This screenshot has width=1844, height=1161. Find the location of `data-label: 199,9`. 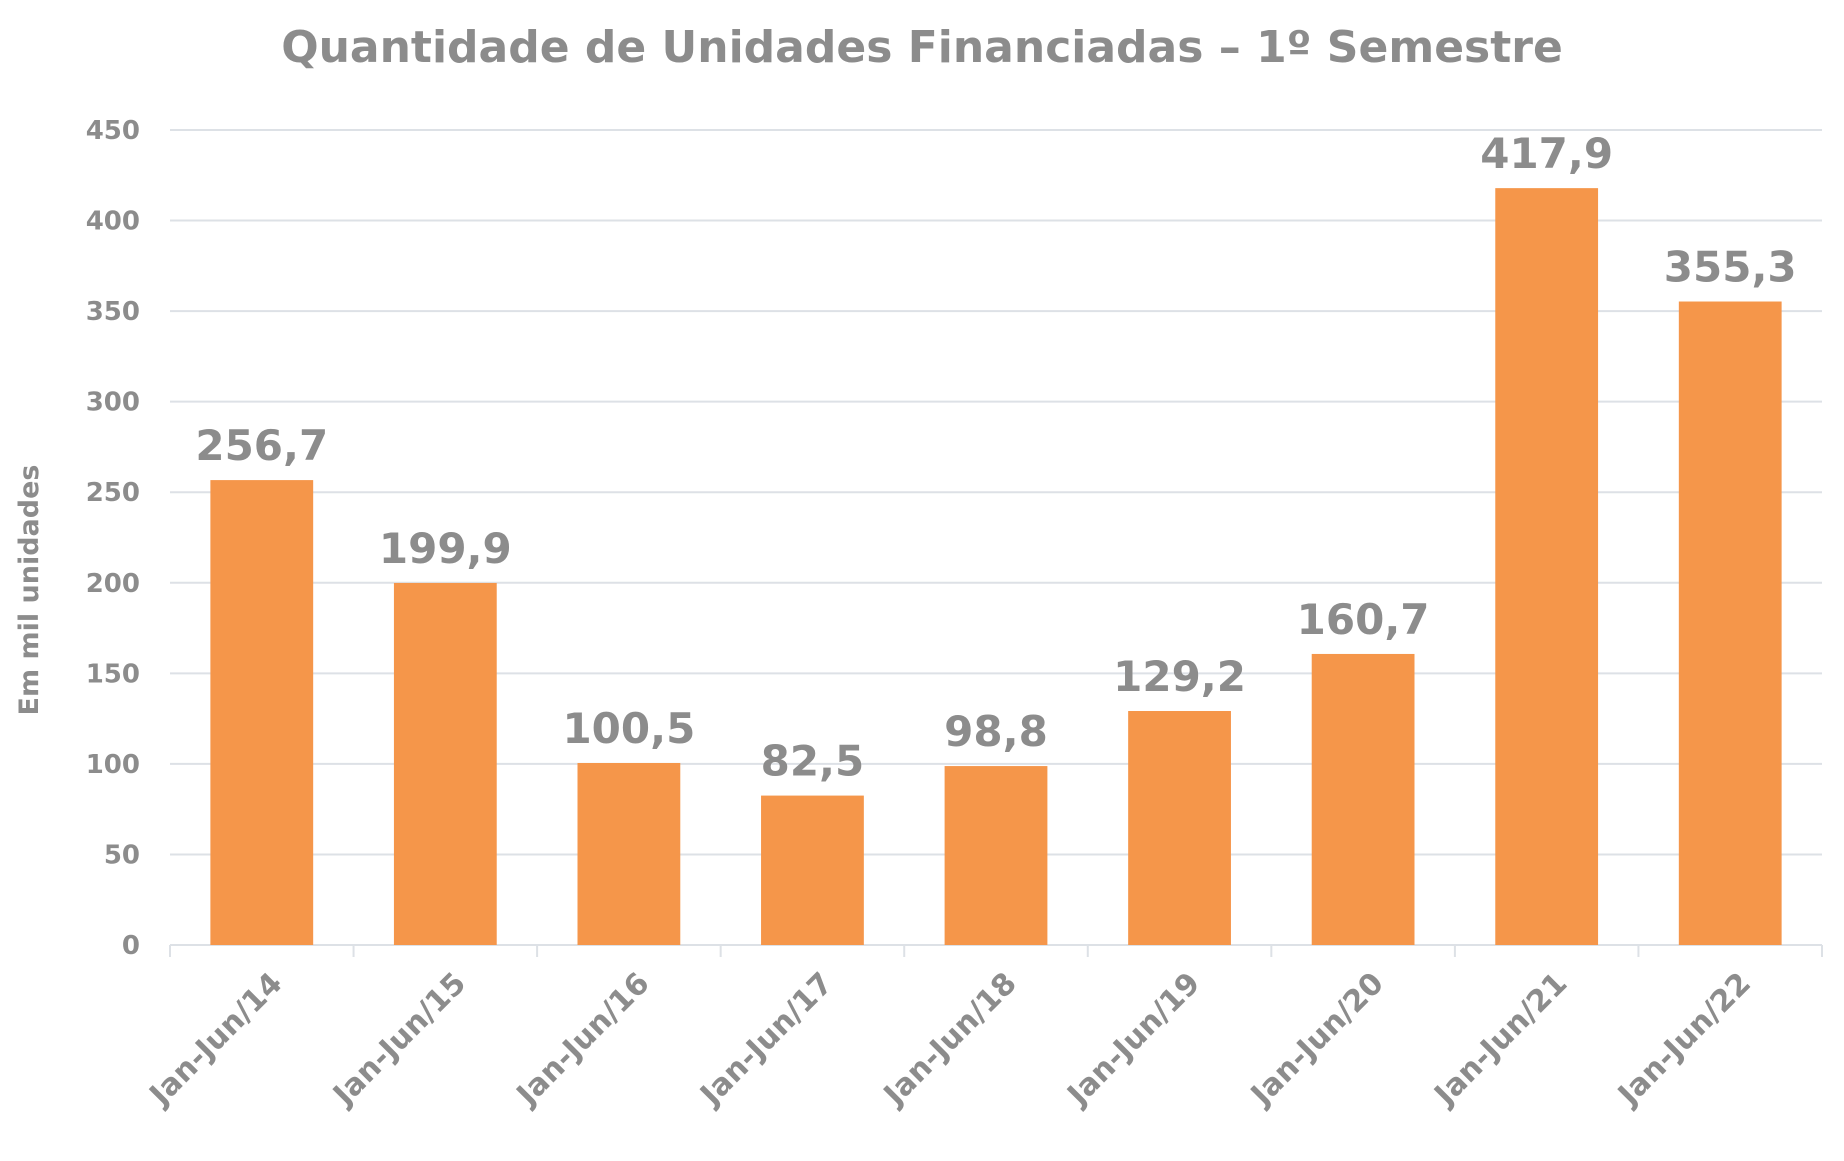

data-label: 199,9 is located at coordinates (445, 548).